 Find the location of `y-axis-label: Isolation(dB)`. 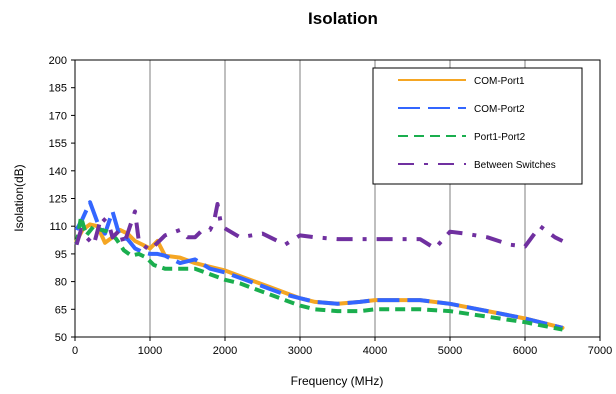

y-axis-label: Isolation(dB) is located at coordinates (19, 197).